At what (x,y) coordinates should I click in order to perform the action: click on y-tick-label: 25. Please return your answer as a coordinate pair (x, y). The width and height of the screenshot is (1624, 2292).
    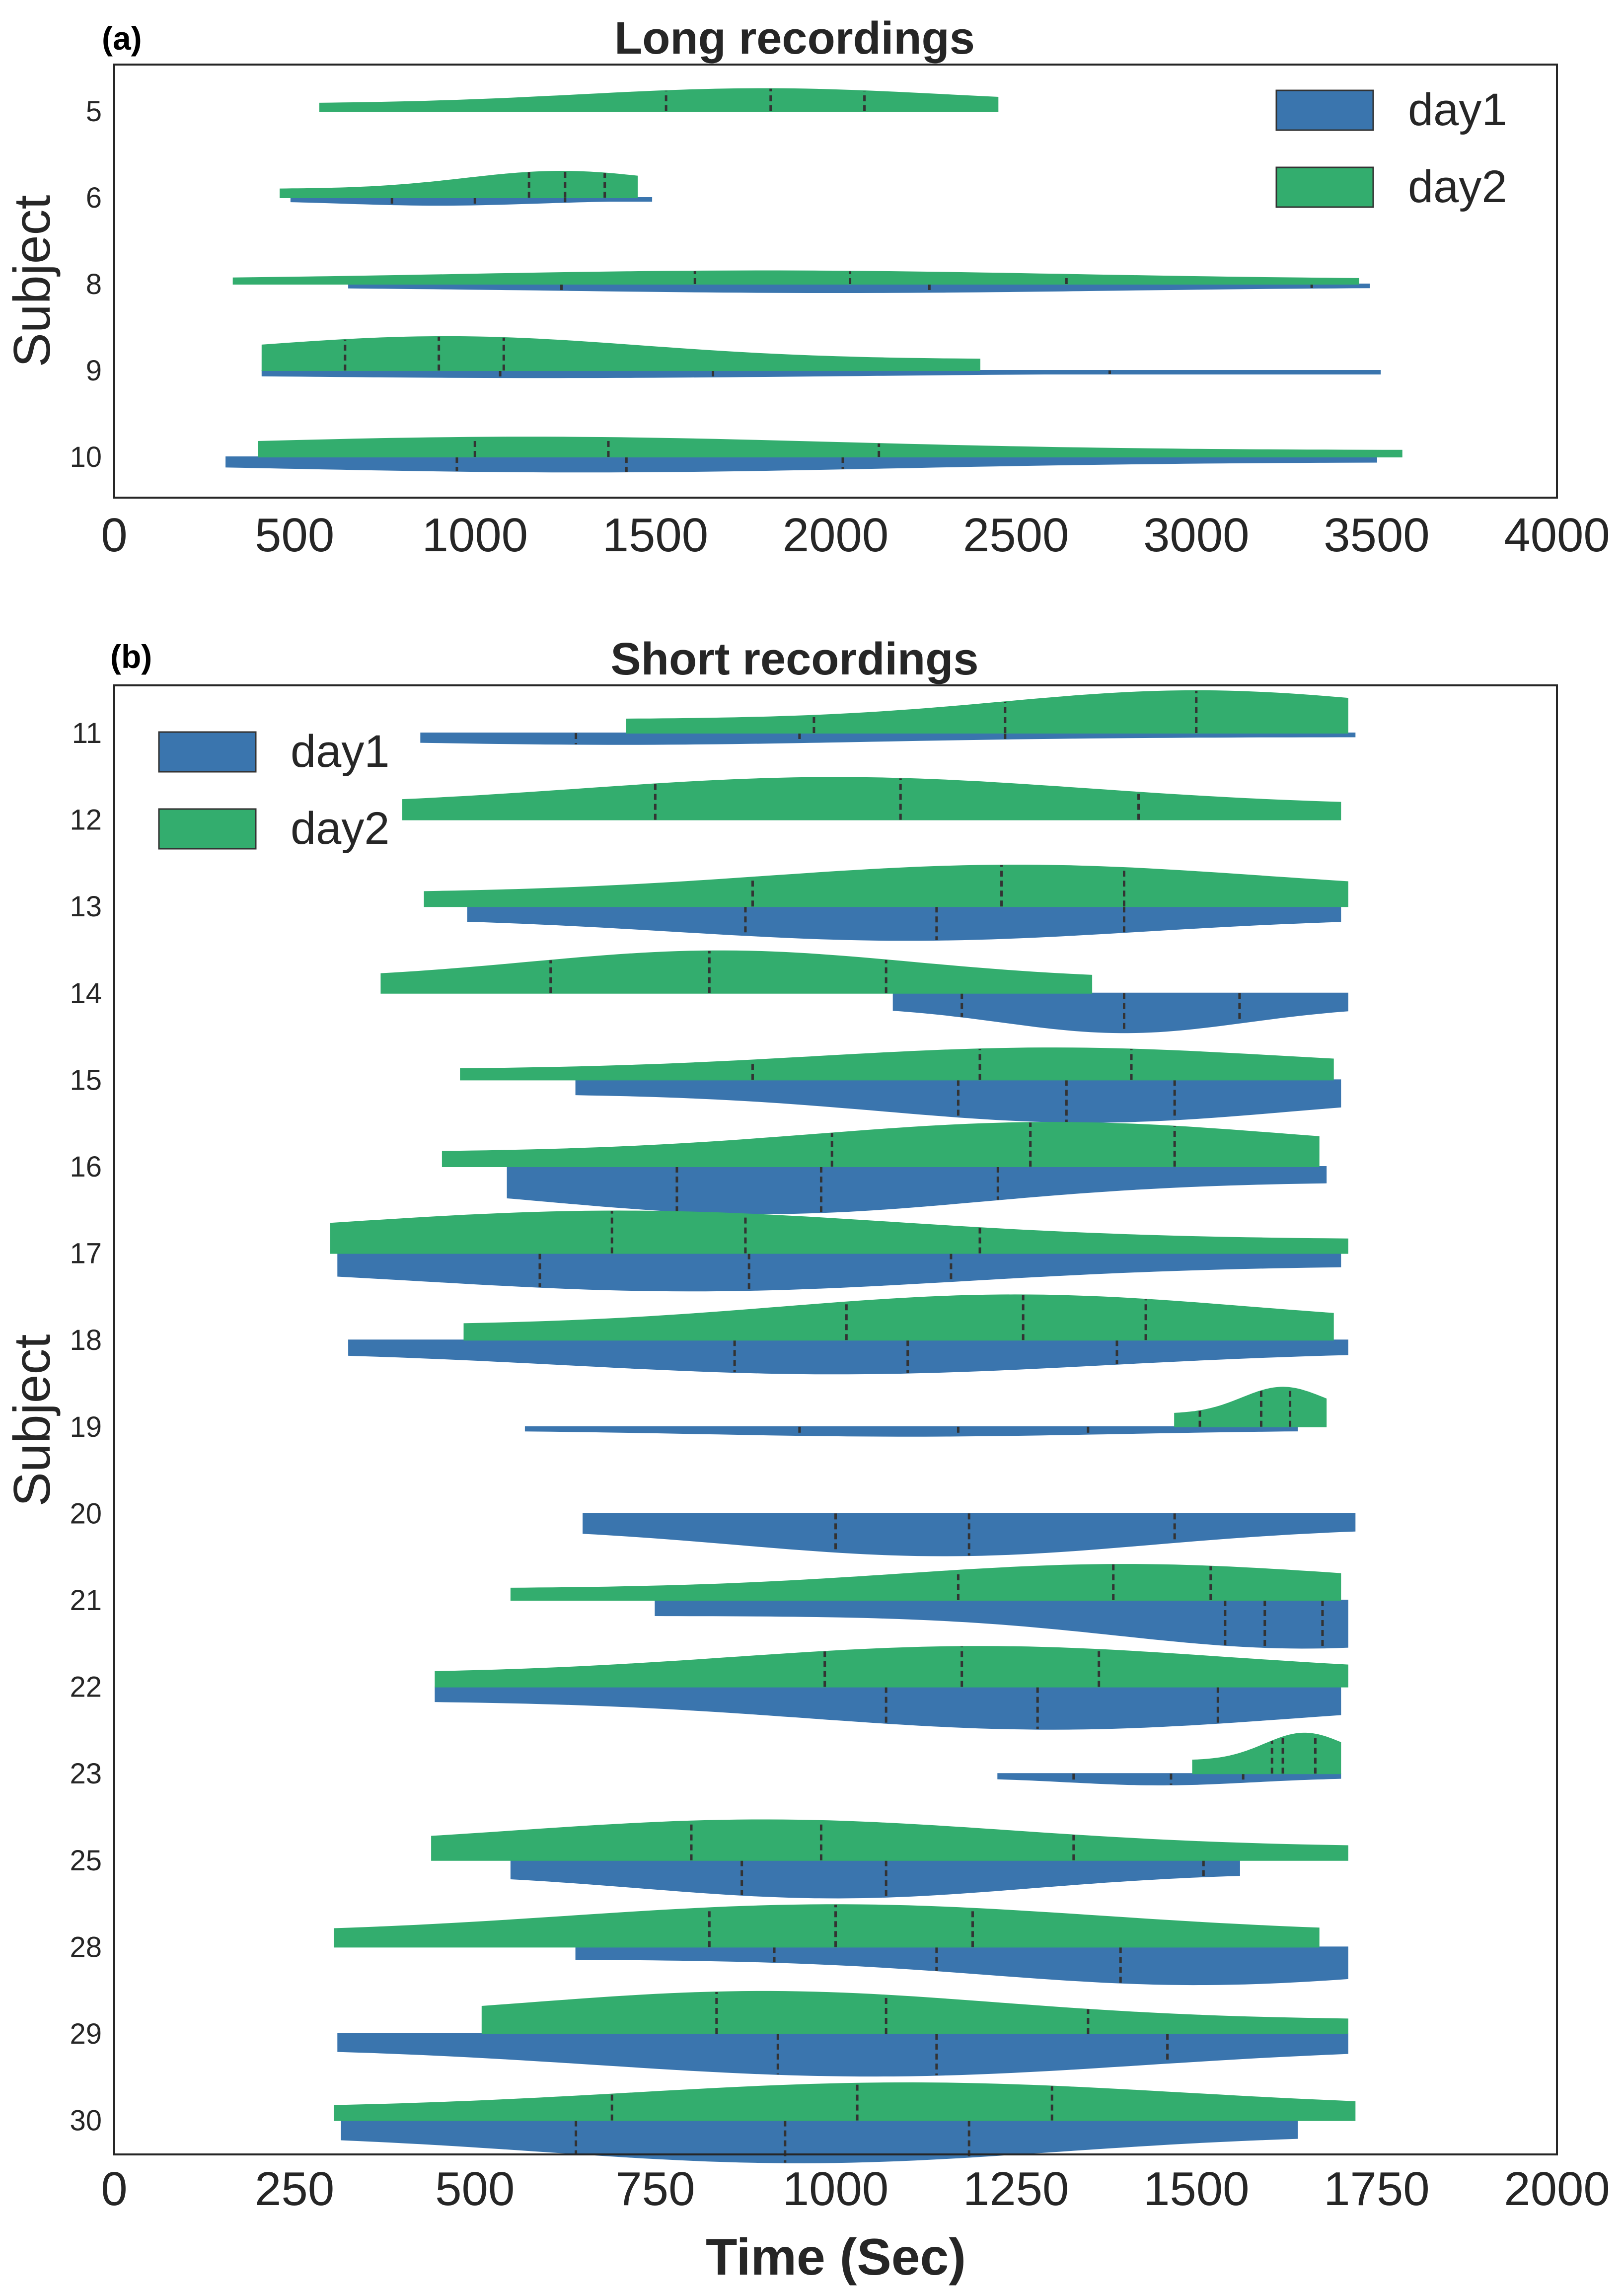
    Looking at the image, I should click on (86, 1861).